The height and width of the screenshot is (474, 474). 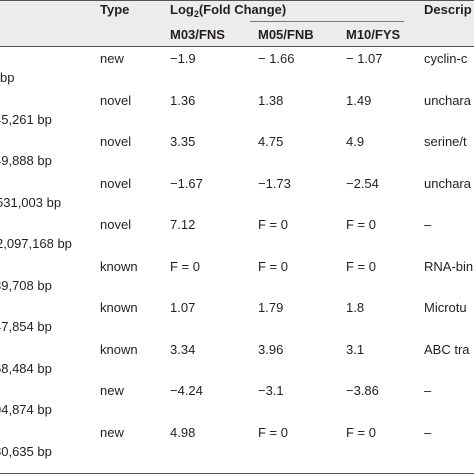 What do you see at coordinates (183, 58) in the screenshot?
I see `row-m03-fns: −1.9` at bounding box center [183, 58].